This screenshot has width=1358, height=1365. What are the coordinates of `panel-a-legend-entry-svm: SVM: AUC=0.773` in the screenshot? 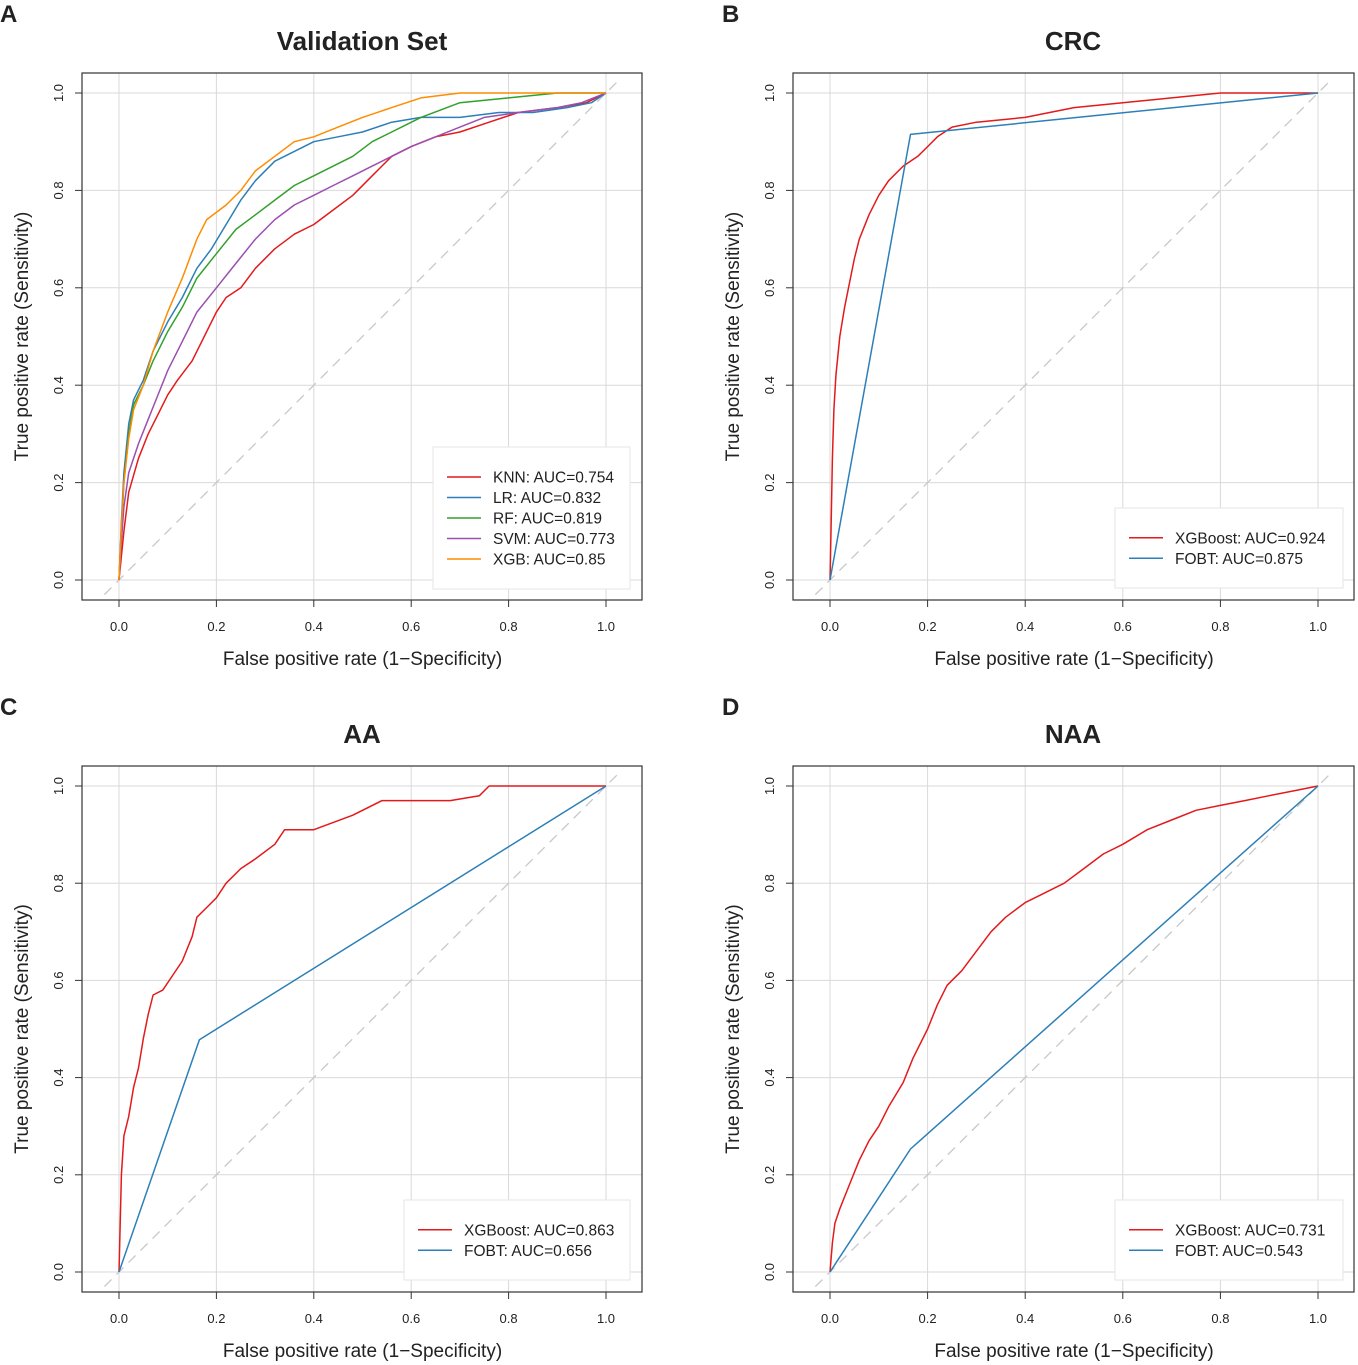 It's located at (554, 539).